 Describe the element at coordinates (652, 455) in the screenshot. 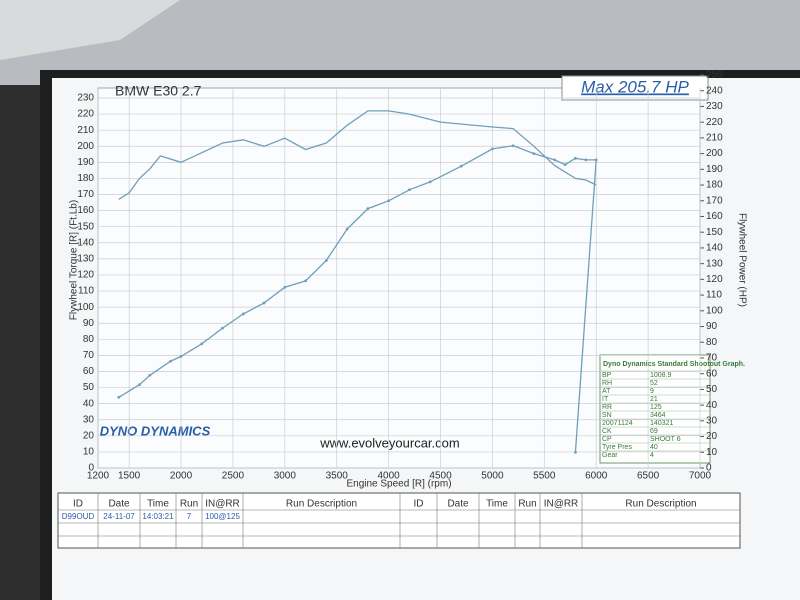

I see `info-value: 4` at that location.